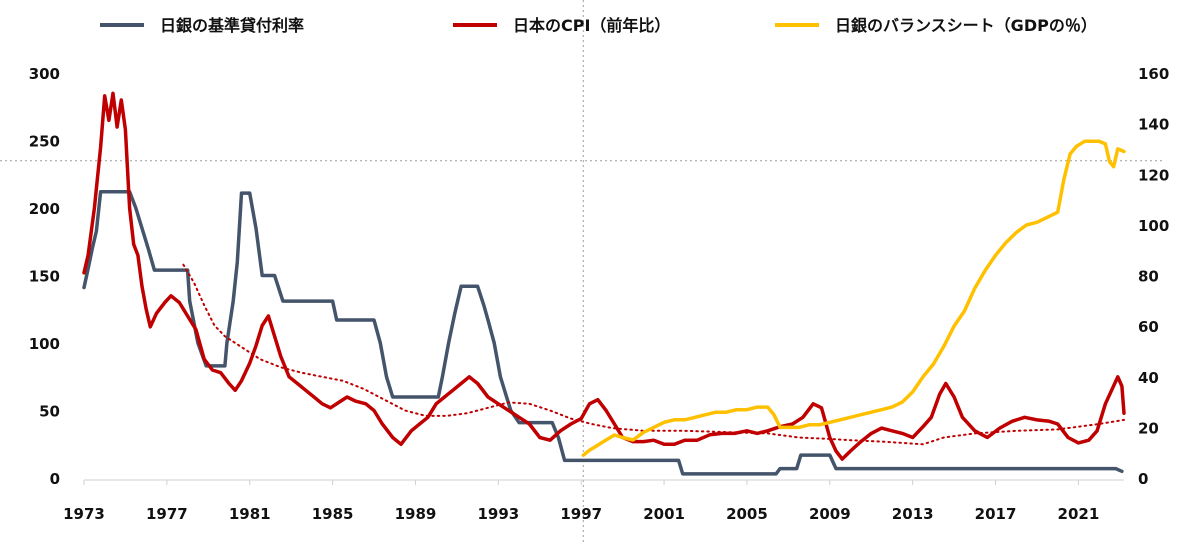 This screenshot has width=1195, height=543. Describe the element at coordinates (664, 514) in the screenshot. I see `x-tick-label: 2001` at that location.